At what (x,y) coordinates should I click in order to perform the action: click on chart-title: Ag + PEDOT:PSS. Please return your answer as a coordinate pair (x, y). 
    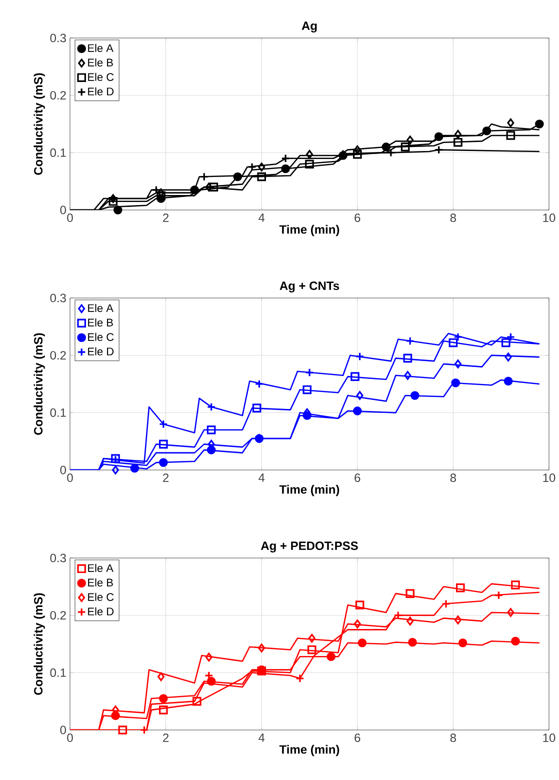
    Looking at the image, I should click on (309, 547).